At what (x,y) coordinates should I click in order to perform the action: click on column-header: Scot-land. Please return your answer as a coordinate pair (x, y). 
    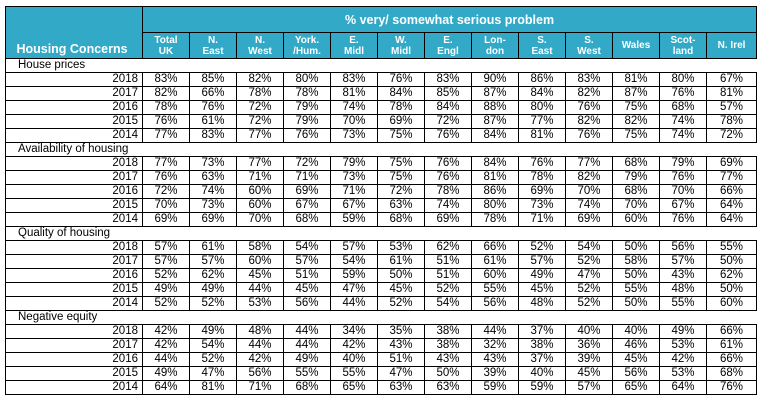
    Looking at the image, I should click on (683, 45).